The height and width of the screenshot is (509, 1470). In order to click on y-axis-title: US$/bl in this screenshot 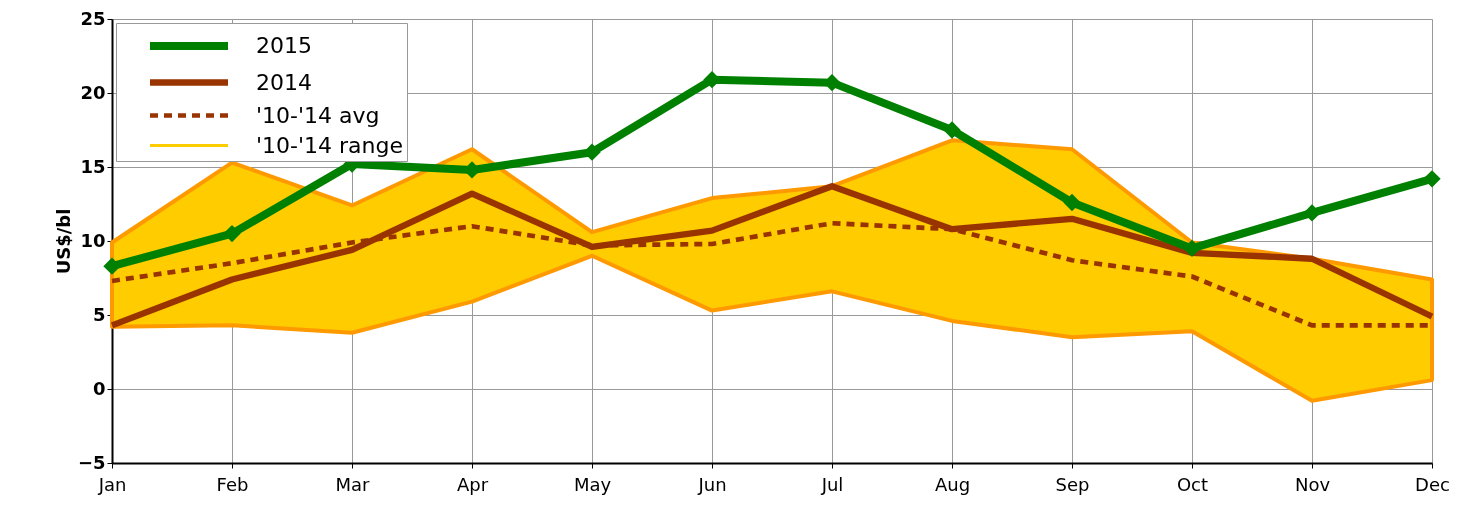, I will do `click(63, 241)`.